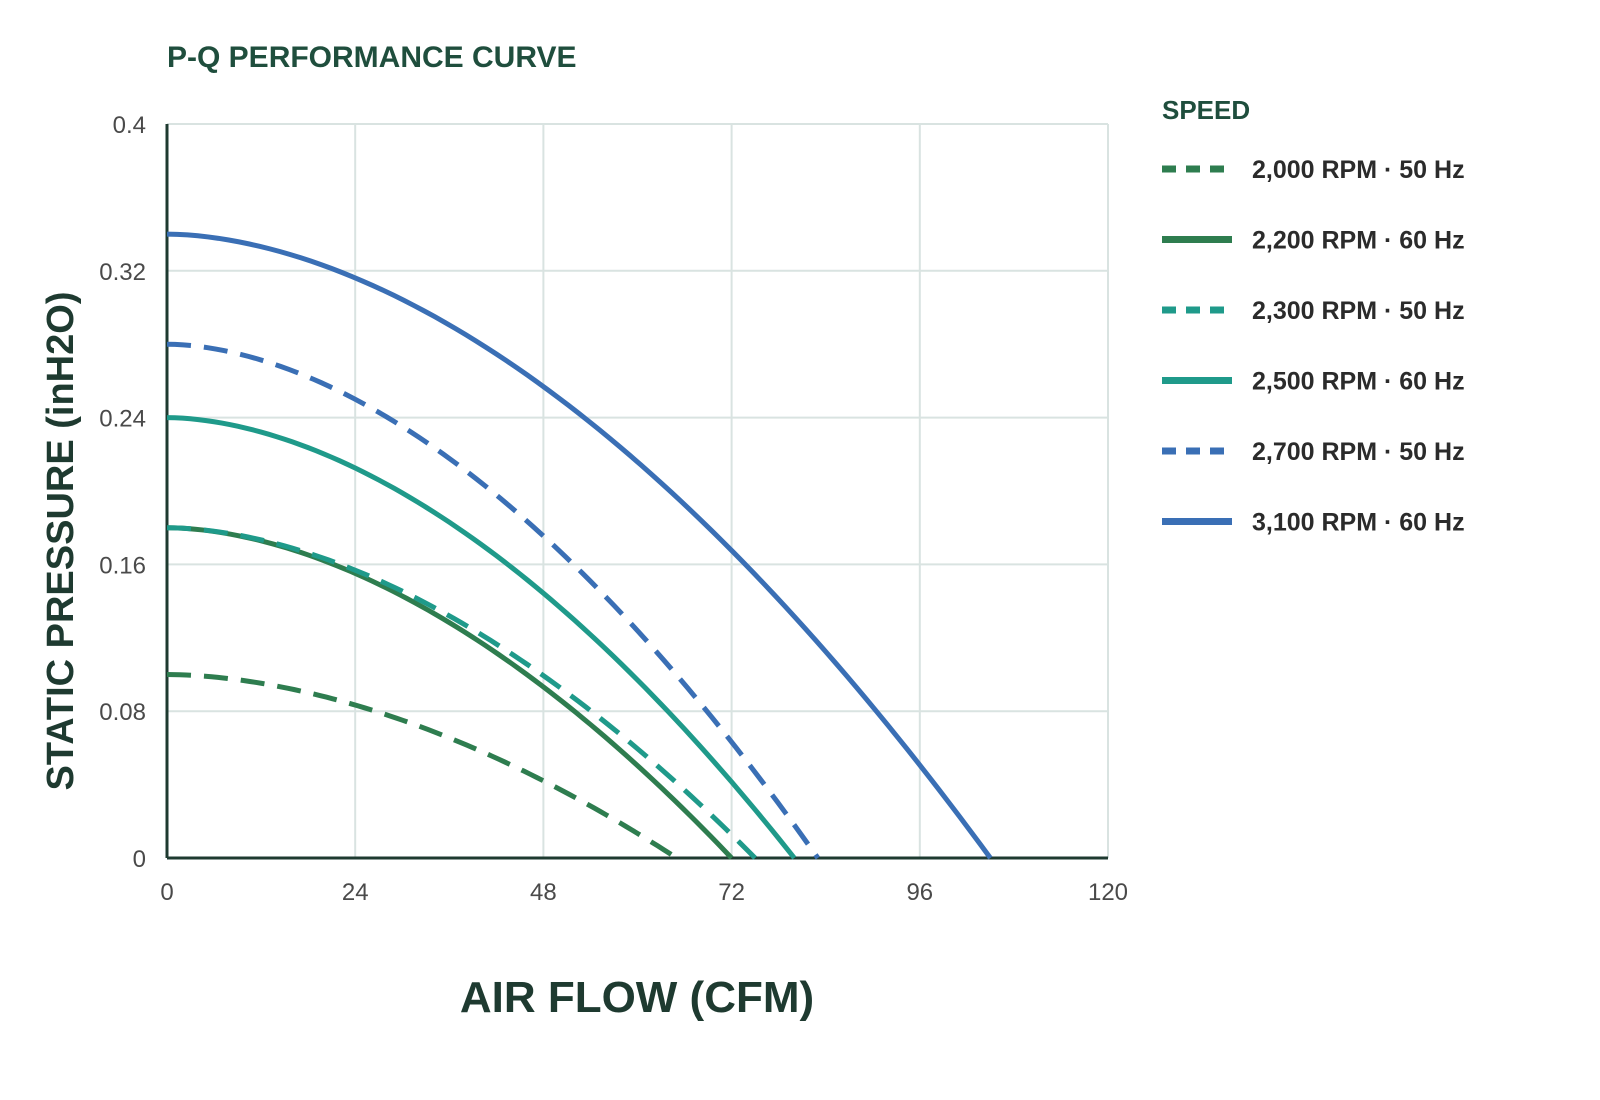  Describe the element at coordinates (122, 419) in the screenshot. I see `y-tick-label: 0.24` at that location.